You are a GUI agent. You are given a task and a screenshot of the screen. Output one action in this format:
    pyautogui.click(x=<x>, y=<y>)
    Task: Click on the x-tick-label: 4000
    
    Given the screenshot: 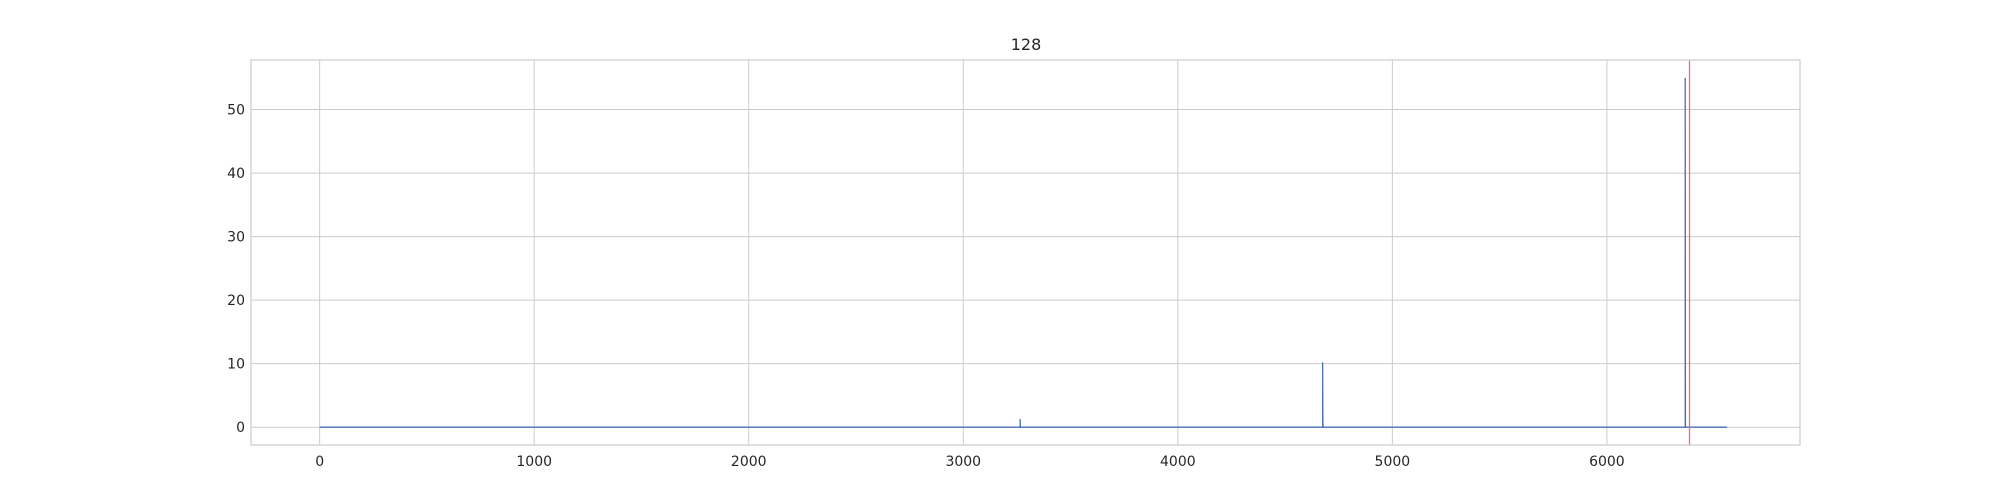 What is the action you would take?
    pyautogui.click(x=1178, y=462)
    